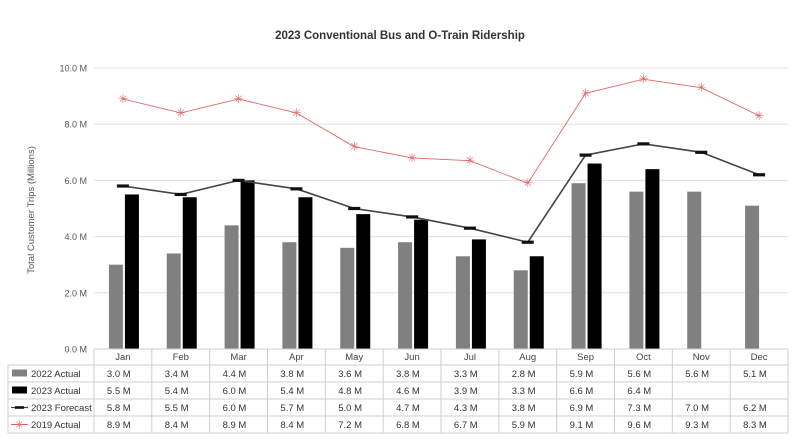 The height and width of the screenshot is (443, 800). I want to click on x-category-label: Feb, so click(181, 357).